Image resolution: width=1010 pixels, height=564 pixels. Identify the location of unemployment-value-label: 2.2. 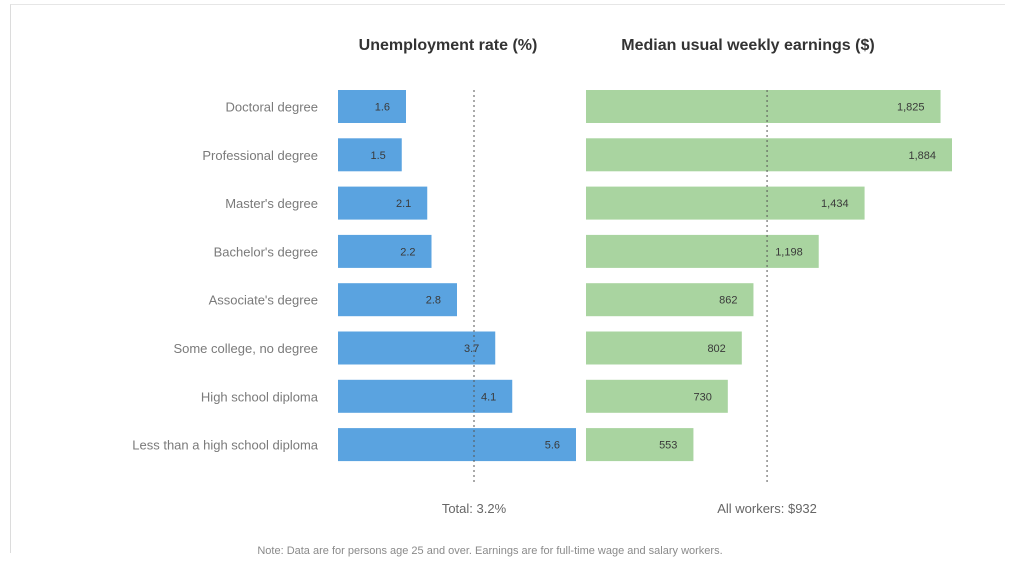
(407, 252).